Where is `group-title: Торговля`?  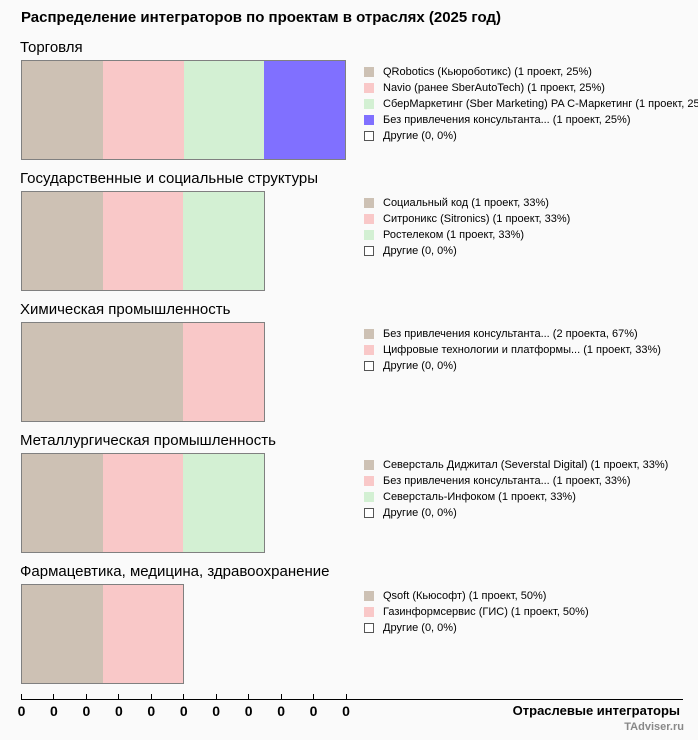 group-title: Торговля is located at coordinates (51, 47).